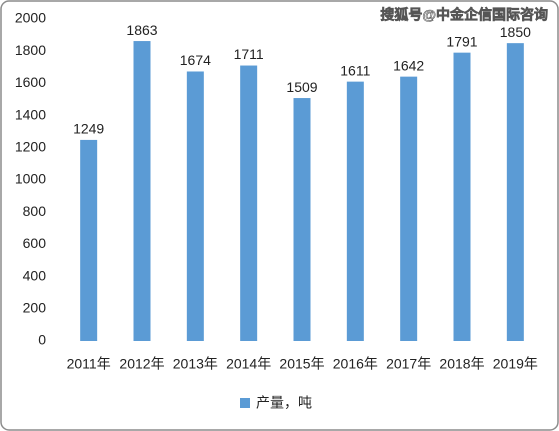  Describe the element at coordinates (408, 65) in the screenshot. I see `data-label: 1642` at that location.